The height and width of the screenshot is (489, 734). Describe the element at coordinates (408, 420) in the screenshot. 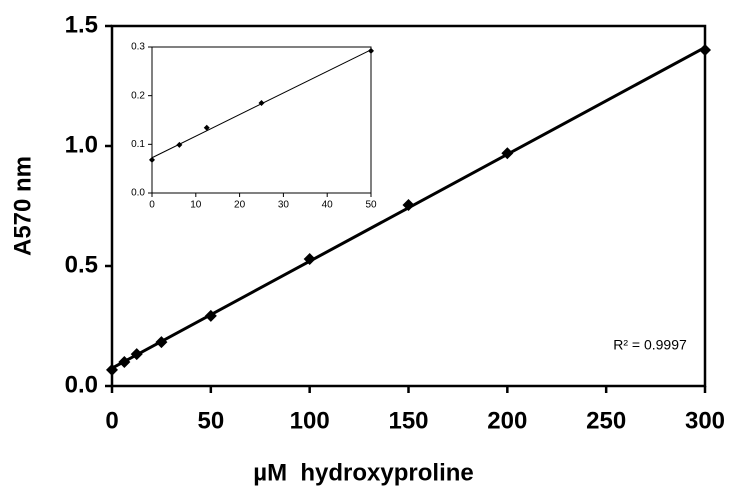

I see `x-tick-label: 150` at that location.